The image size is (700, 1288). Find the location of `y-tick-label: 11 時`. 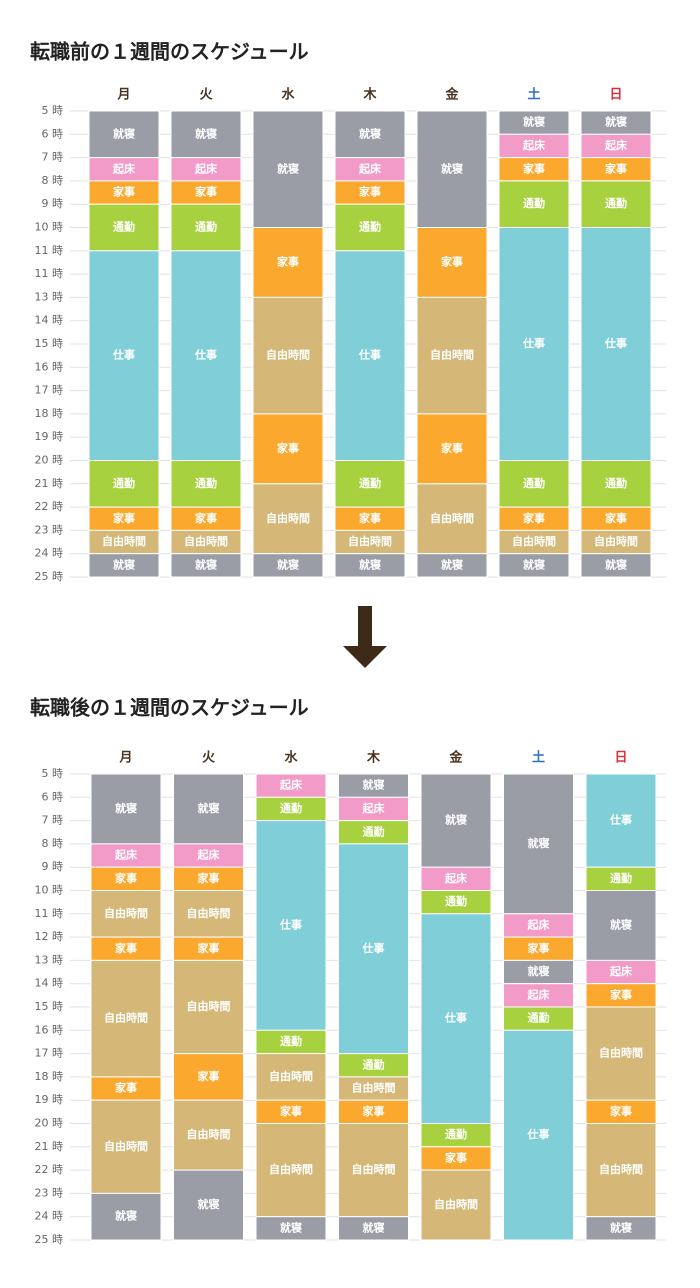

y-tick-label: 11 時 is located at coordinates (49, 250).